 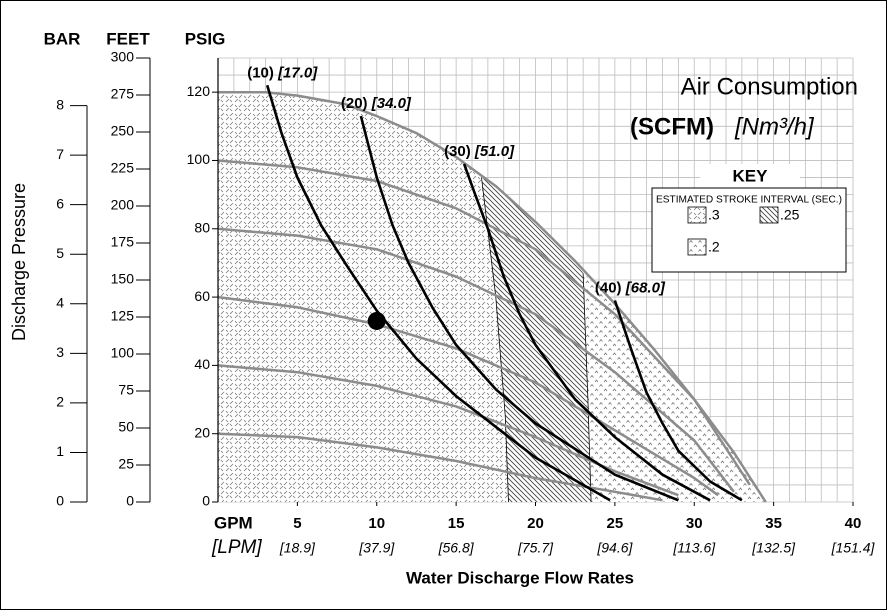 I want to click on feet-tick-label: 275, so click(x=123, y=94).